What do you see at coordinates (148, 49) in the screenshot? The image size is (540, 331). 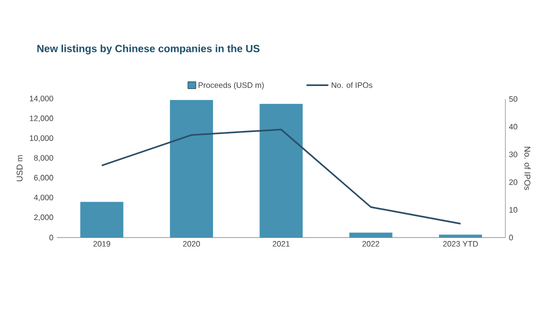 I see `chart-title: New listings by Chinese companies in the US` at bounding box center [148, 49].